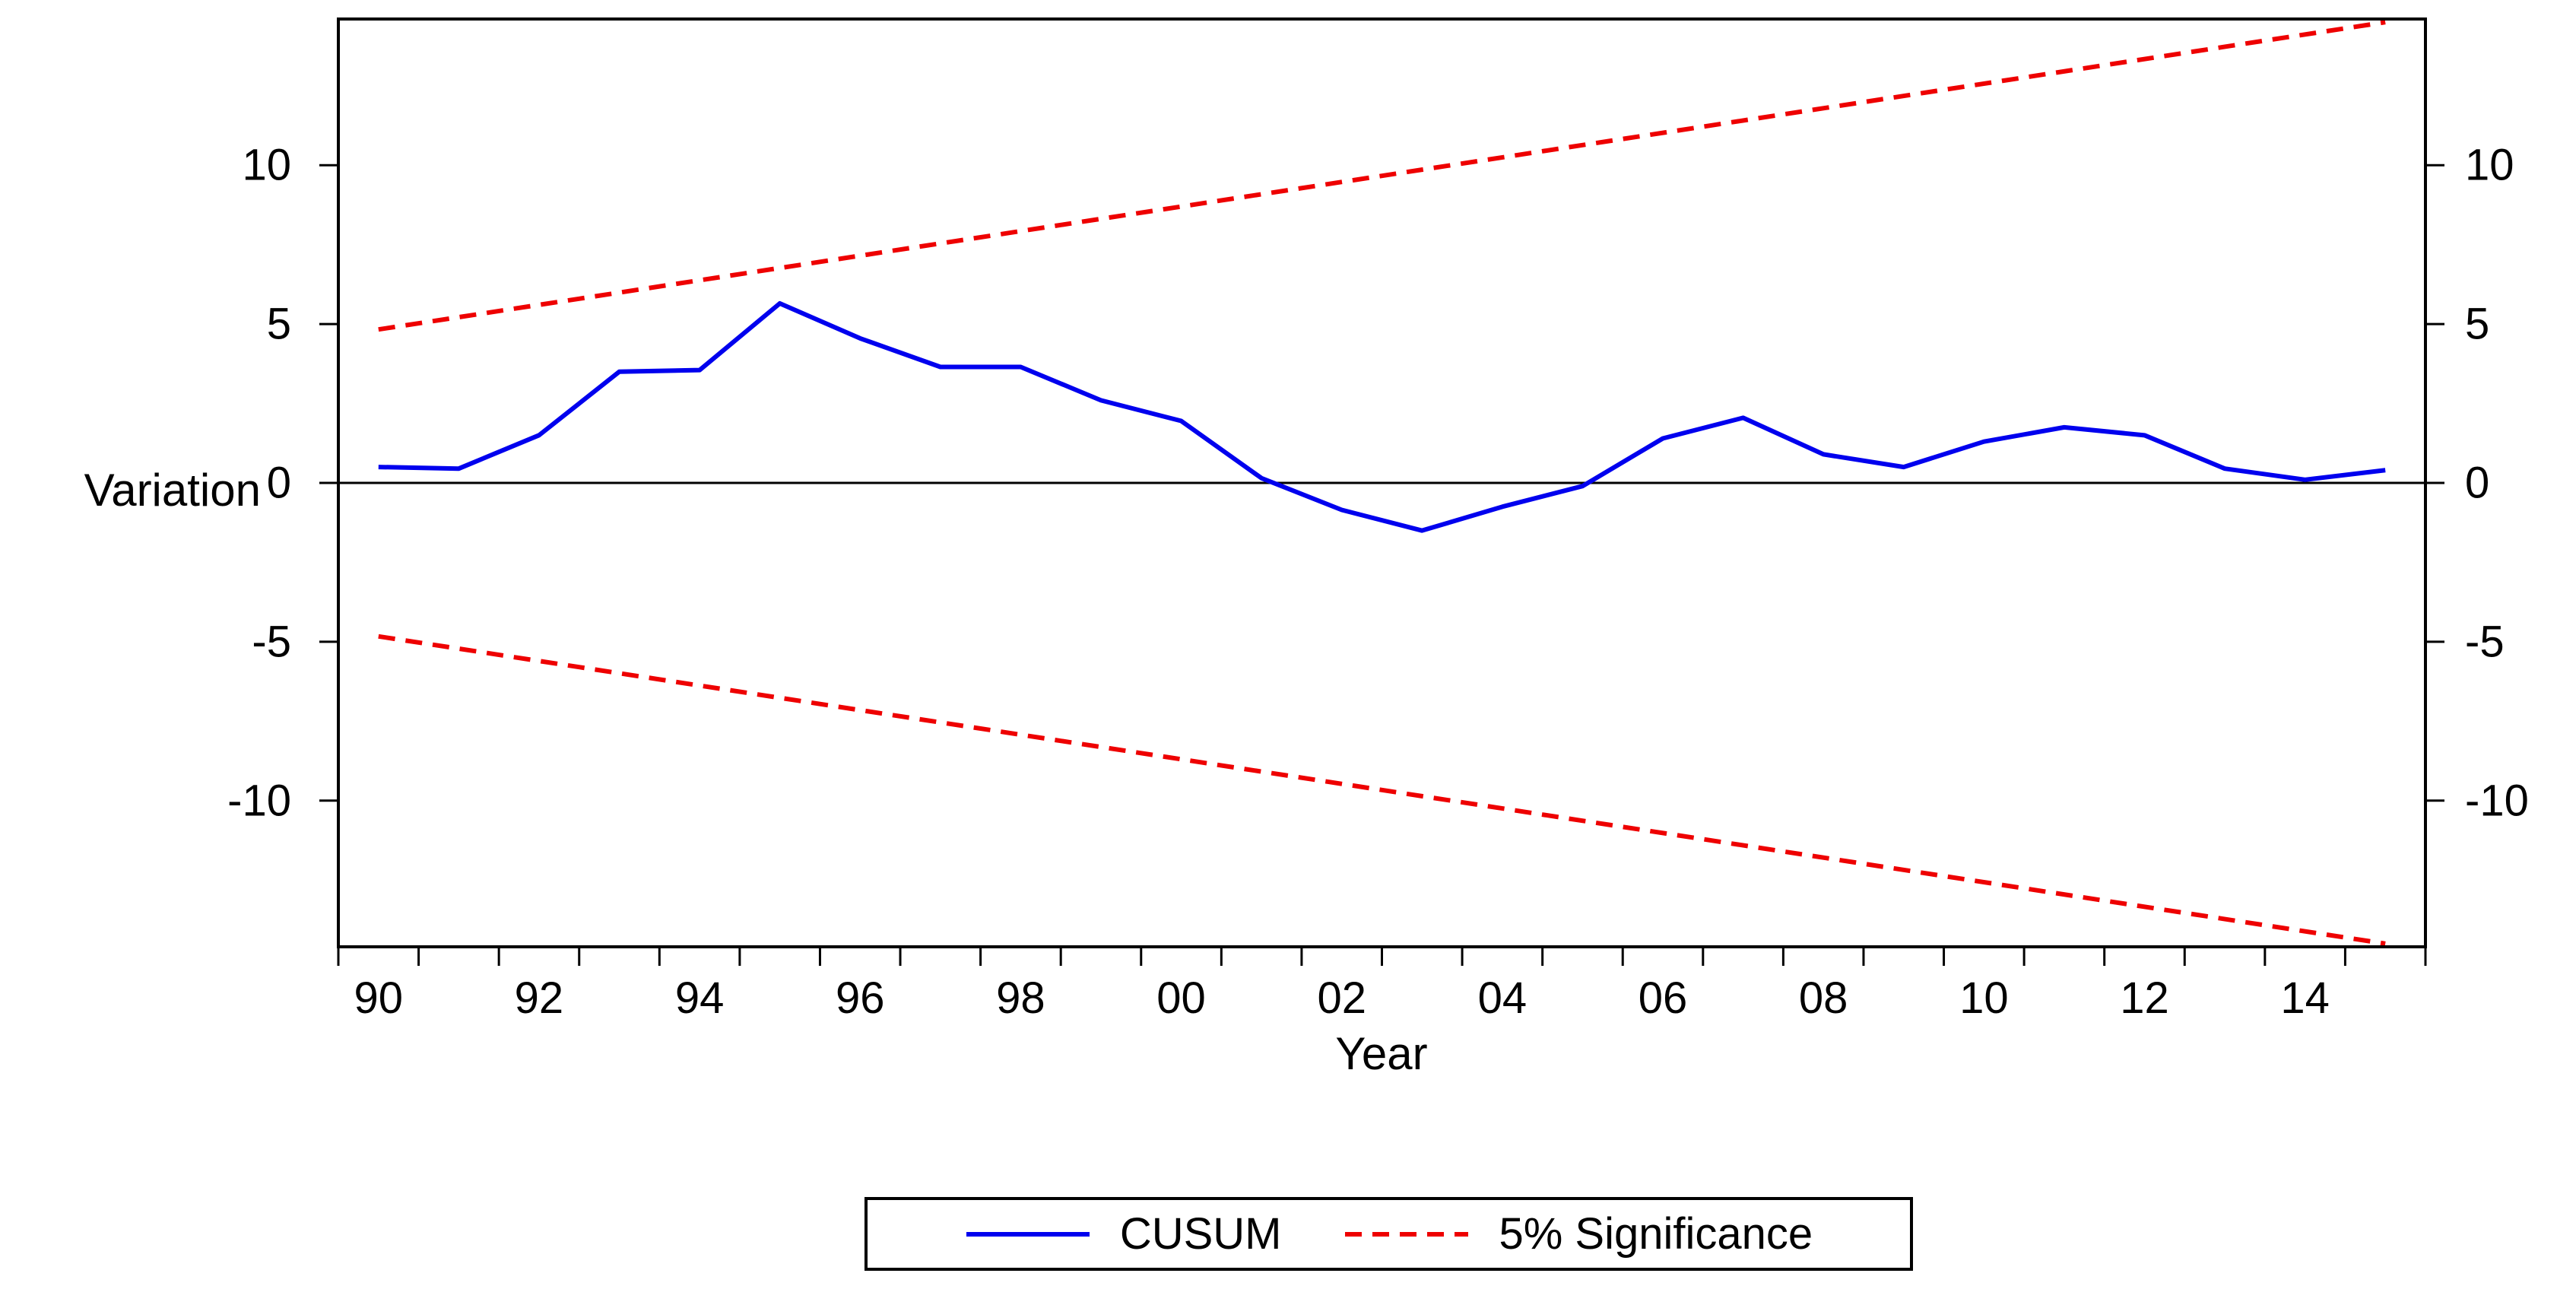  Describe the element at coordinates (2477, 324) in the screenshot. I see `y-tick-label-right: 5` at that location.